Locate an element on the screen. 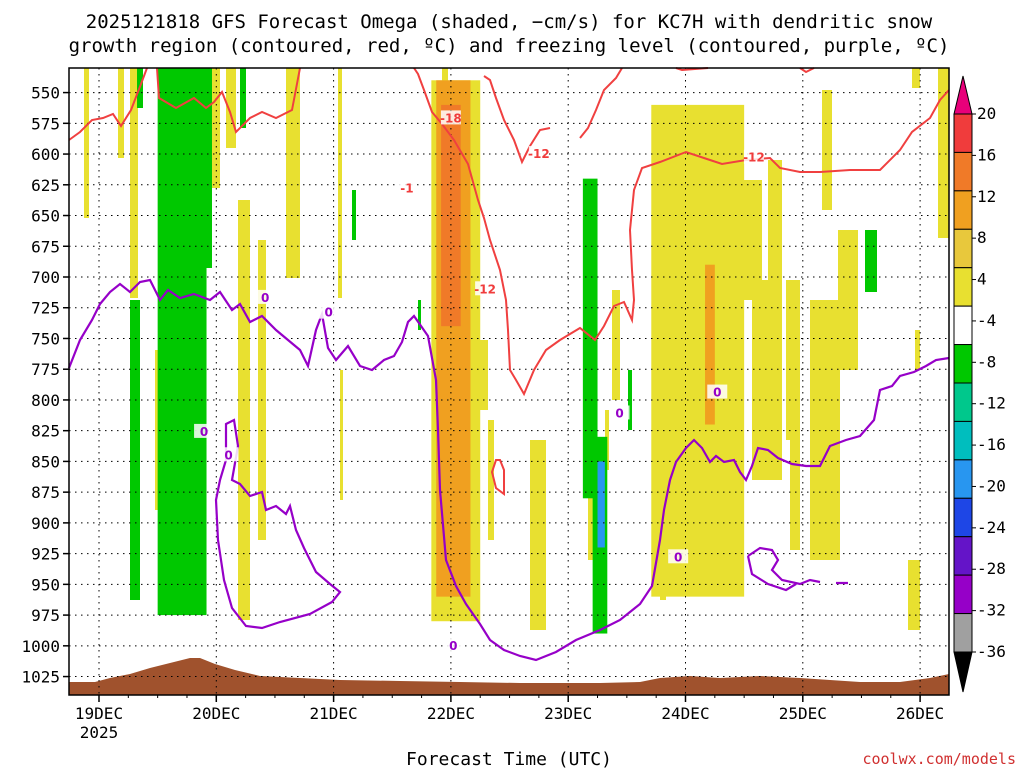 The height and width of the screenshot is (768, 1024). y-tick-label-3: 625 is located at coordinates (45, 185).